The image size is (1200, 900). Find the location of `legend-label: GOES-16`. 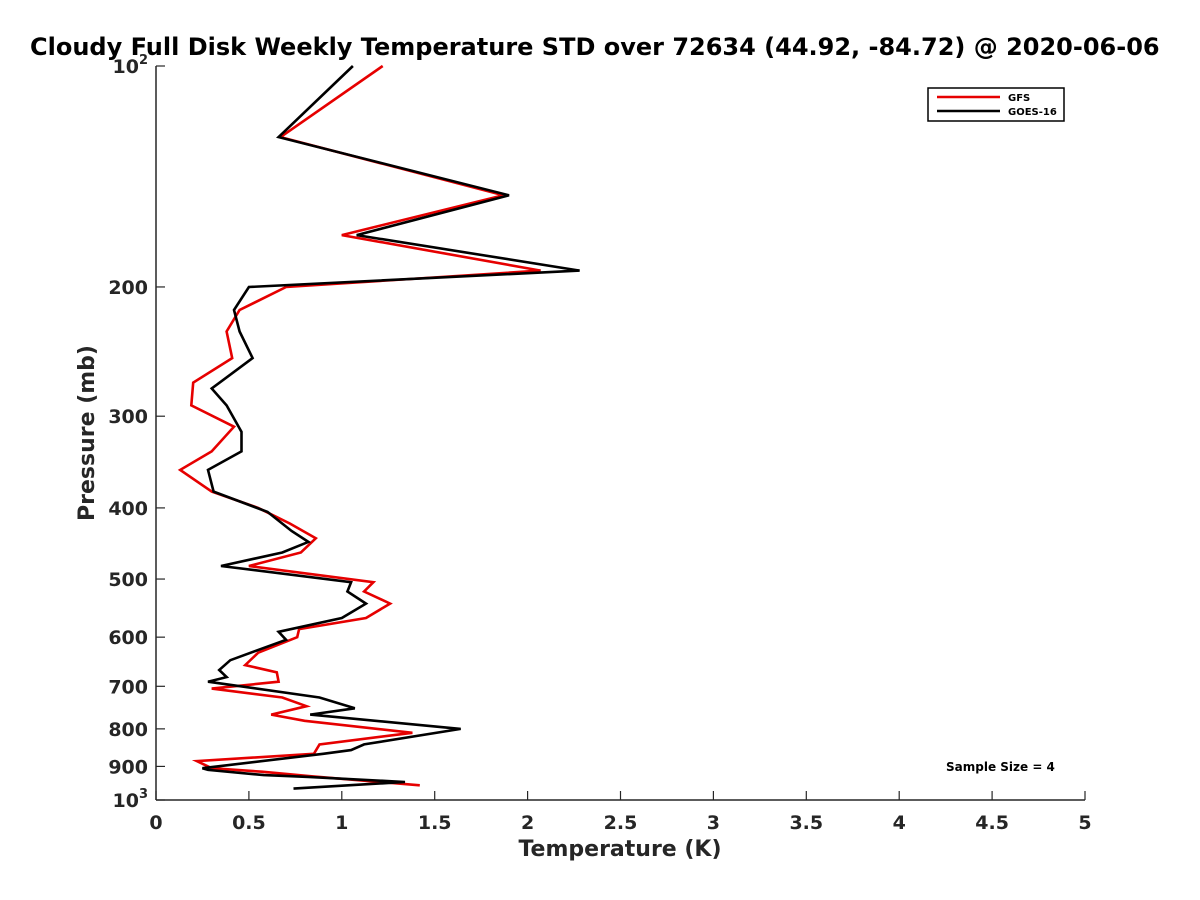

legend-label: GOES-16 is located at coordinates (1032, 112).